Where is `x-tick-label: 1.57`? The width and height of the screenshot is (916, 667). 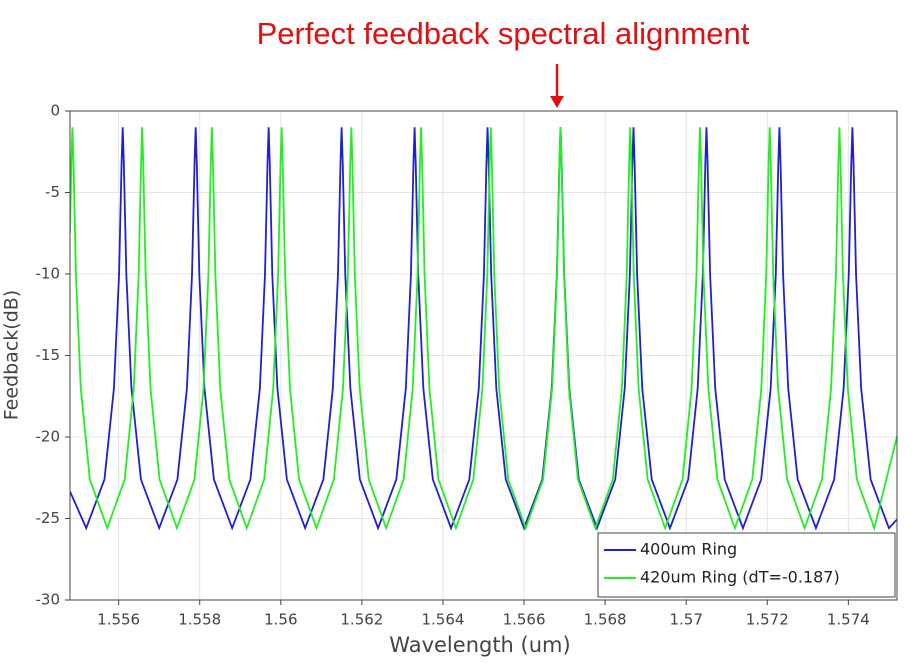
x-tick-label: 1.57 is located at coordinates (685, 620).